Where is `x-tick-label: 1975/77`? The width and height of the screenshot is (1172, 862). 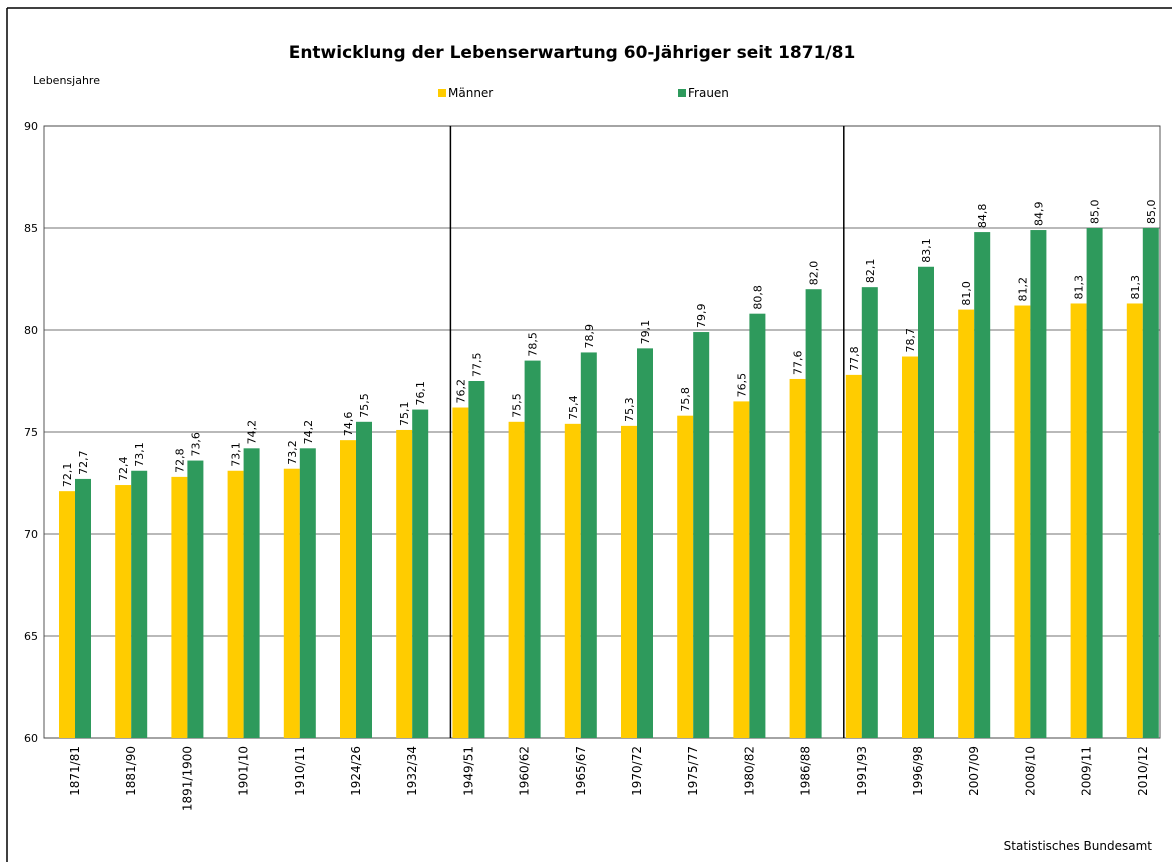
x-tick-label: 1975/77 is located at coordinates (693, 771).